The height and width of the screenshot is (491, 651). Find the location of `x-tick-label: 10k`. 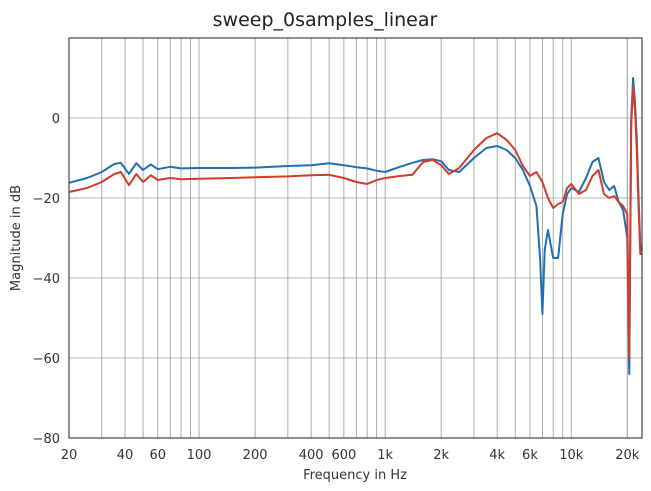

x-tick-label: 10k is located at coordinates (571, 455).